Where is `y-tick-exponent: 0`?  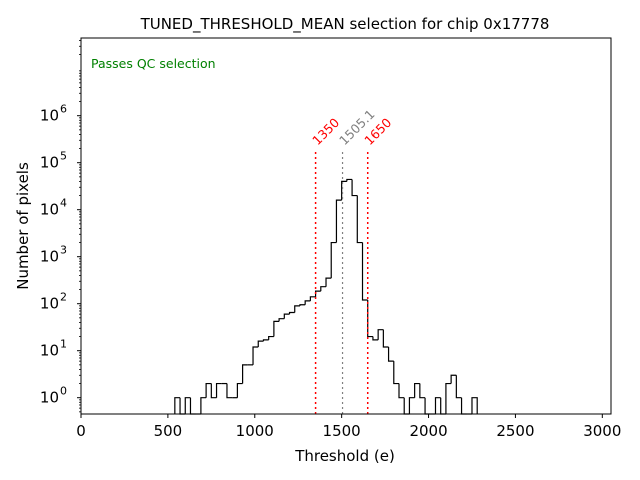
y-tick-exponent: 0 is located at coordinates (63, 391).